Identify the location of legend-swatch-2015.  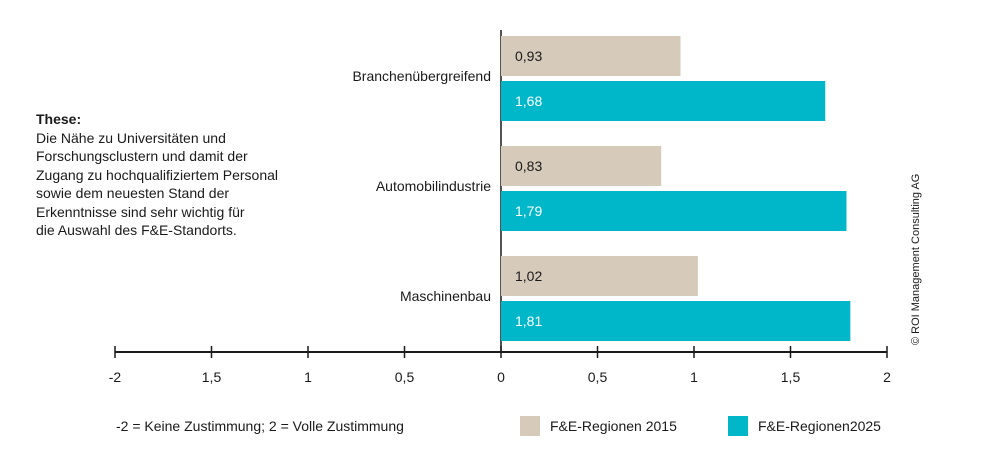
(530, 426).